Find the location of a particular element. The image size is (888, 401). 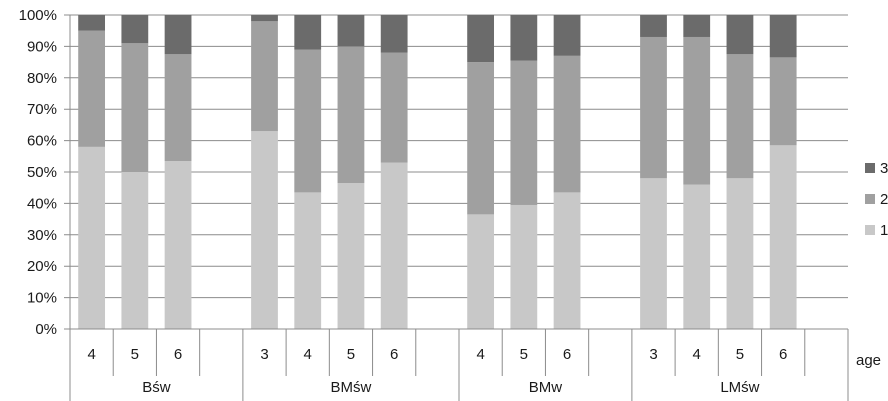

group-label: BMśw is located at coordinates (351, 387).